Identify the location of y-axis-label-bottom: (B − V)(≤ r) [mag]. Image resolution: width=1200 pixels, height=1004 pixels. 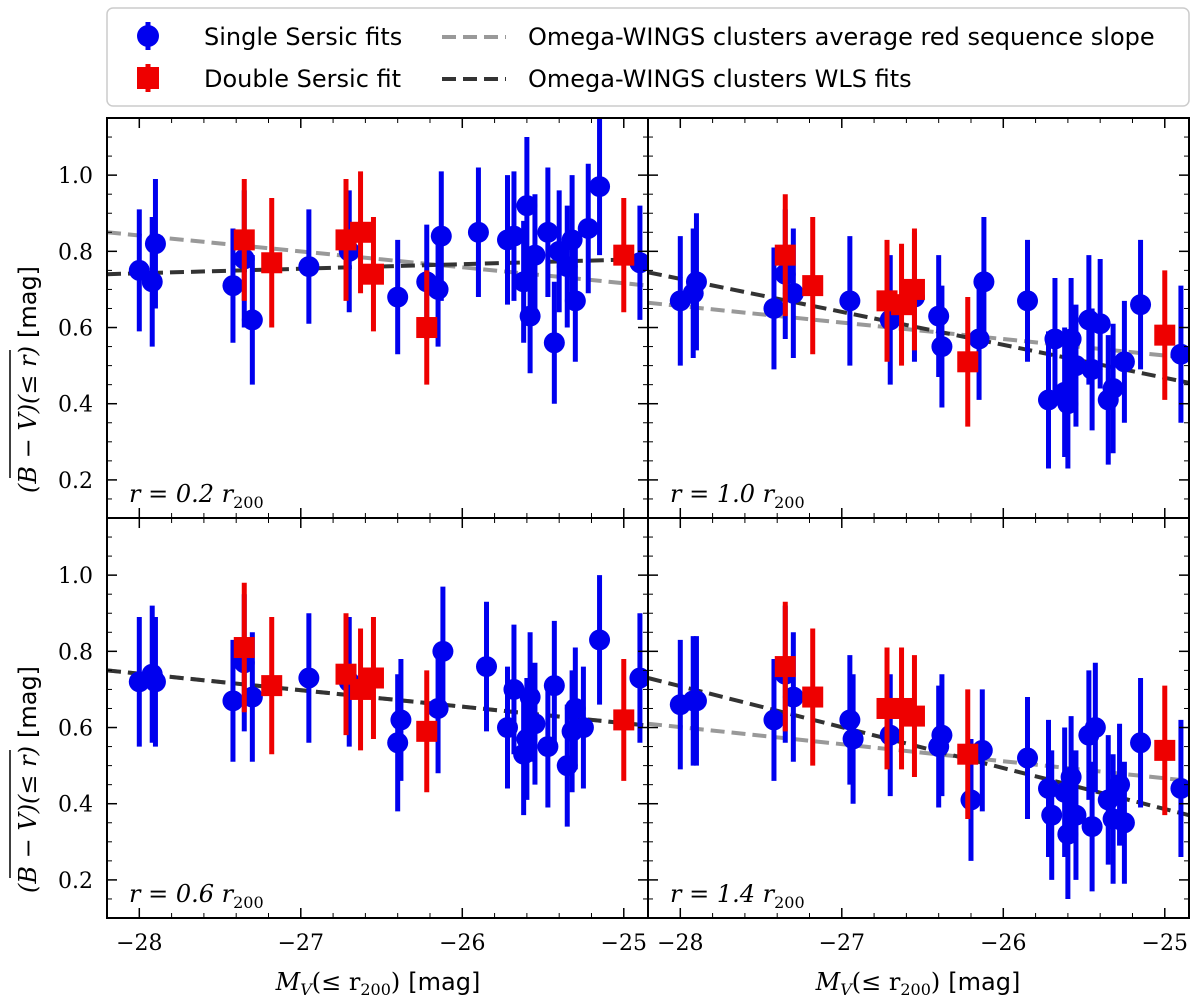
(25, 779).